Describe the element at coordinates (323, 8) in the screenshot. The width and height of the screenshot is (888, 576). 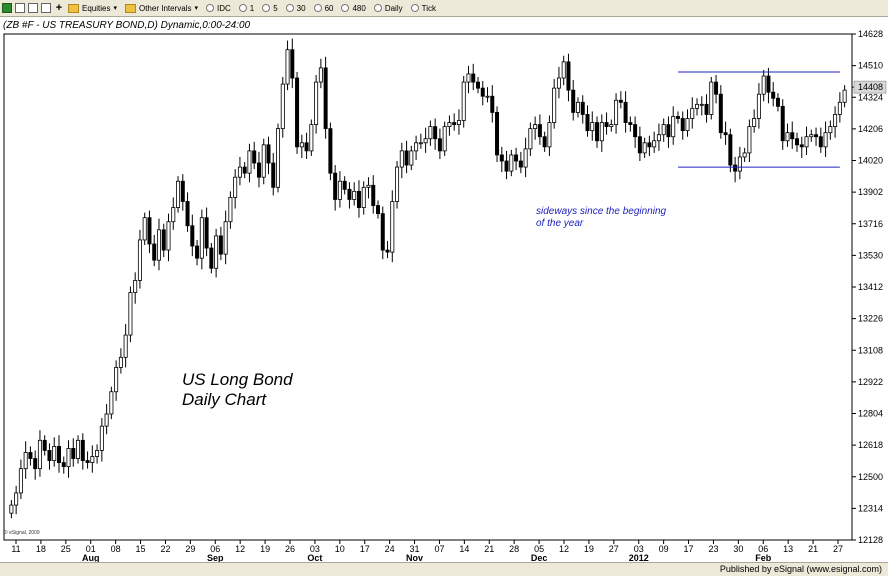
I see `interval-60: 60` at that location.